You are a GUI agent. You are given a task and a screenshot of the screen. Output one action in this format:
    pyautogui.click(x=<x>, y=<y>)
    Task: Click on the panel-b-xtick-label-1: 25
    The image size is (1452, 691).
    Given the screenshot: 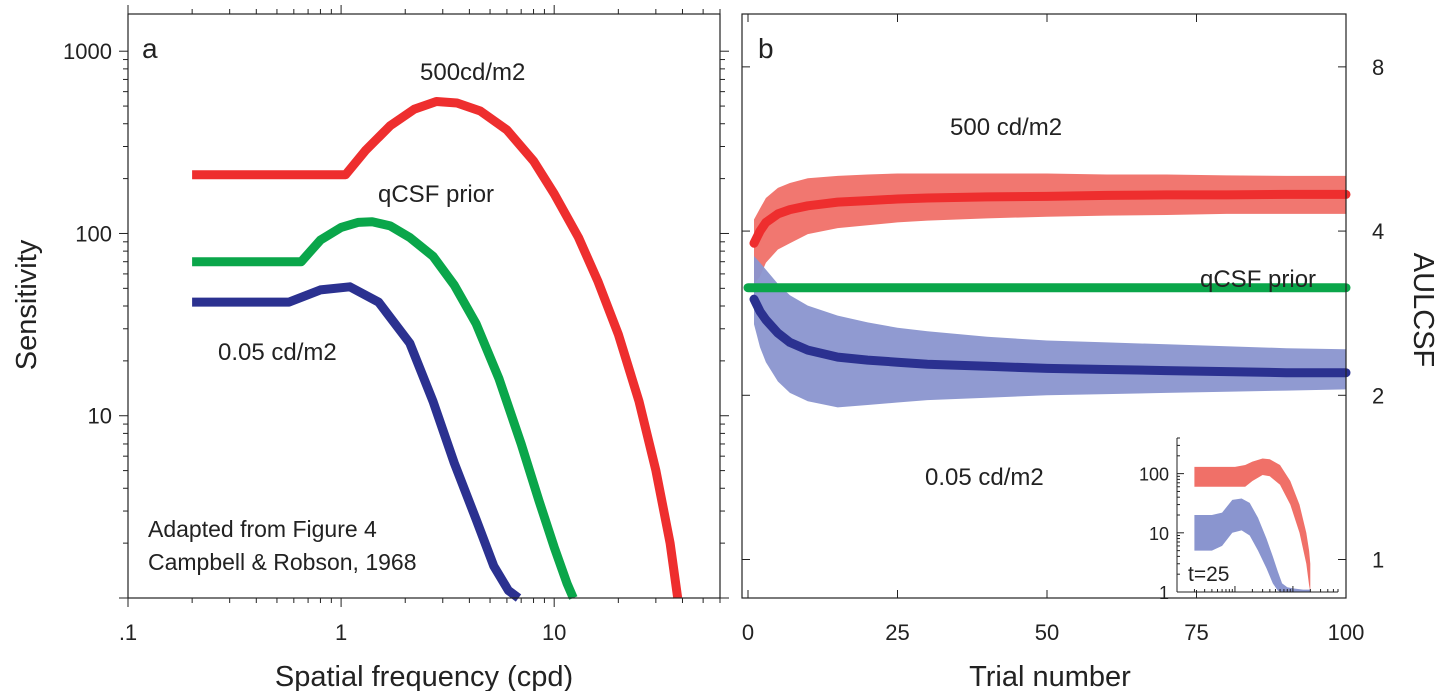 What is the action you would take?
    pyautogui.click(x=897, y=632)
    